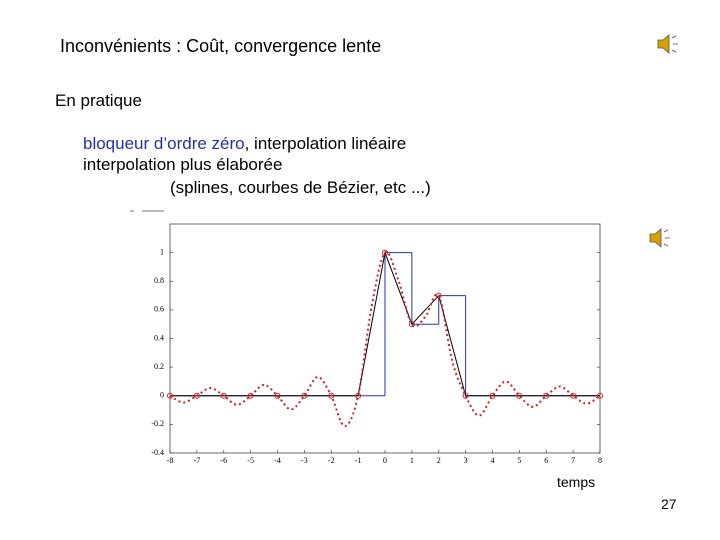 The height and width of the screenshot is (540, 720). What do you see at coordinates (576, 482) in the screenshot?
I see `x-axis-label: temps` at bounding box center [576, 482].